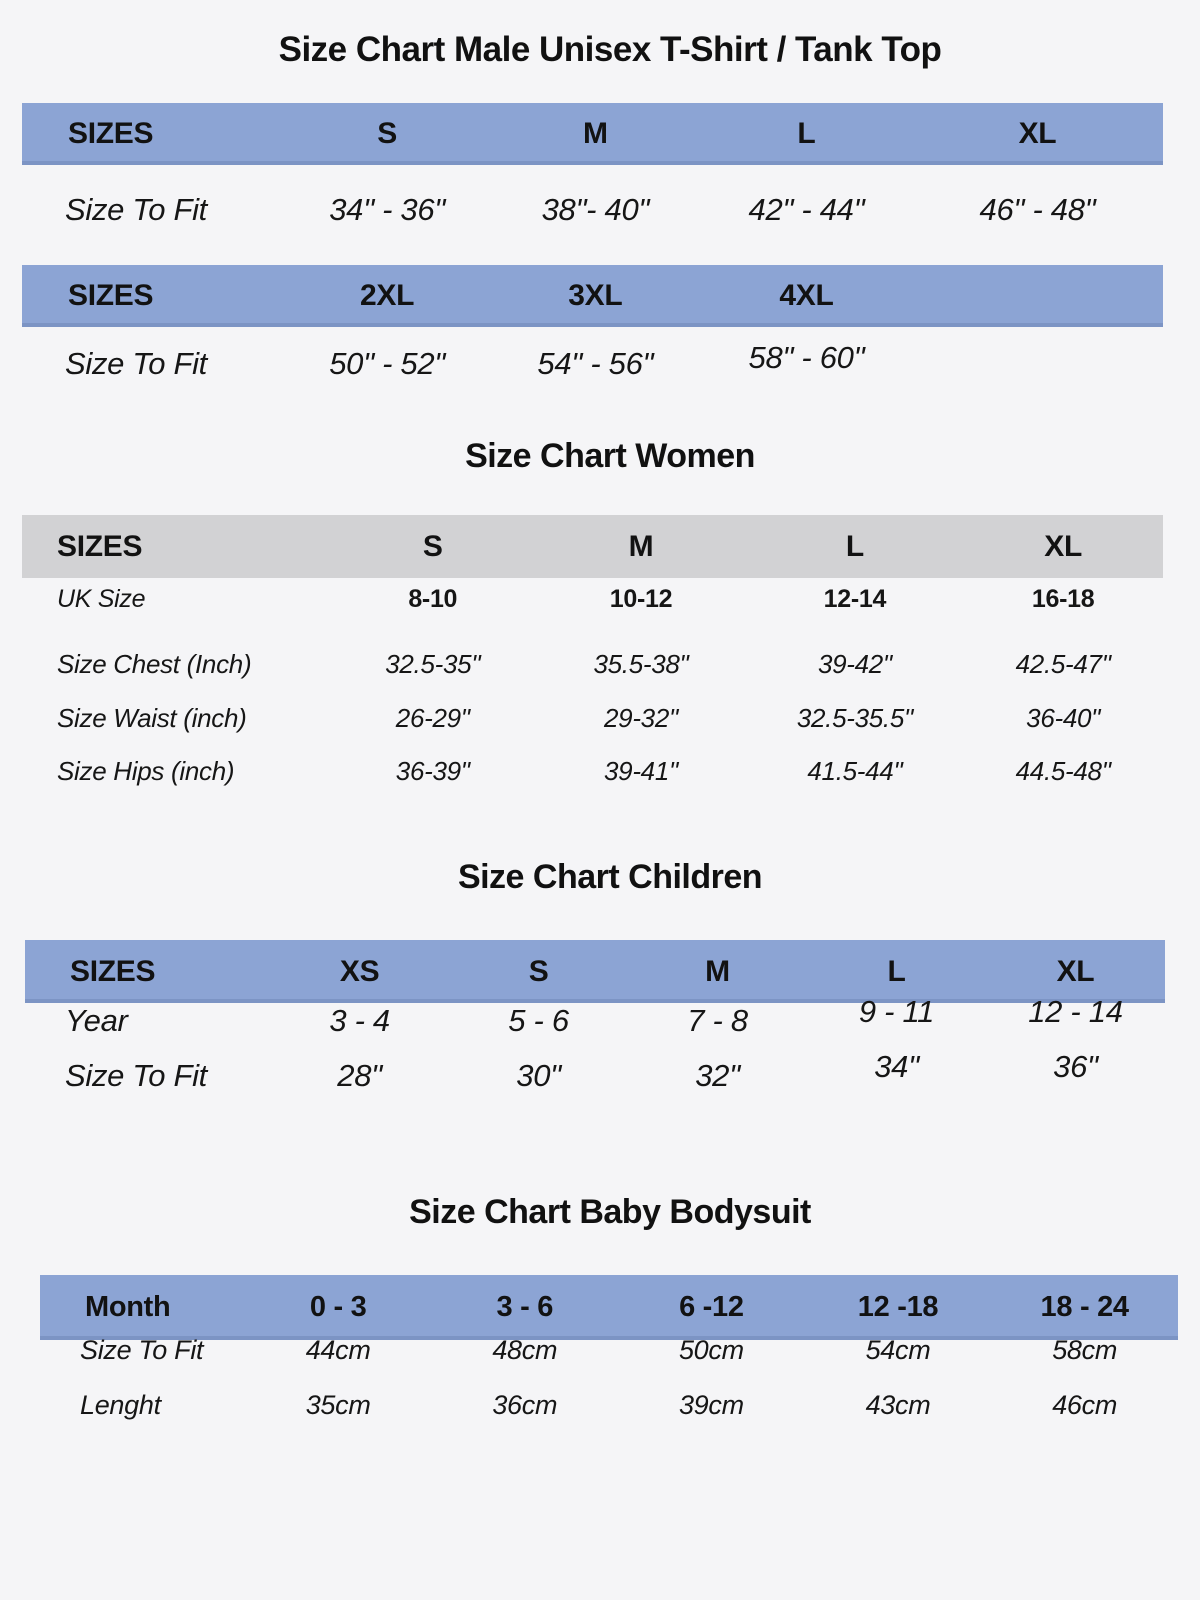 The width and height of the screenshot is (1200, 1600). I want to click on male-table2-corner-label: SIZES, so click(111, 295).